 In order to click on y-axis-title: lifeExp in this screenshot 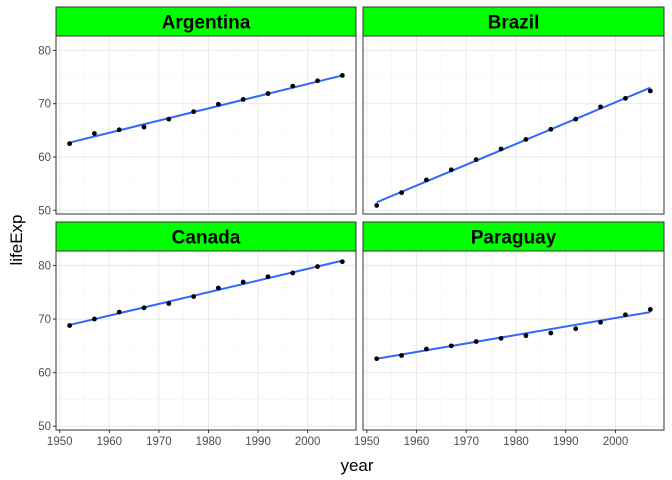, I will do `click(16, 239)`.